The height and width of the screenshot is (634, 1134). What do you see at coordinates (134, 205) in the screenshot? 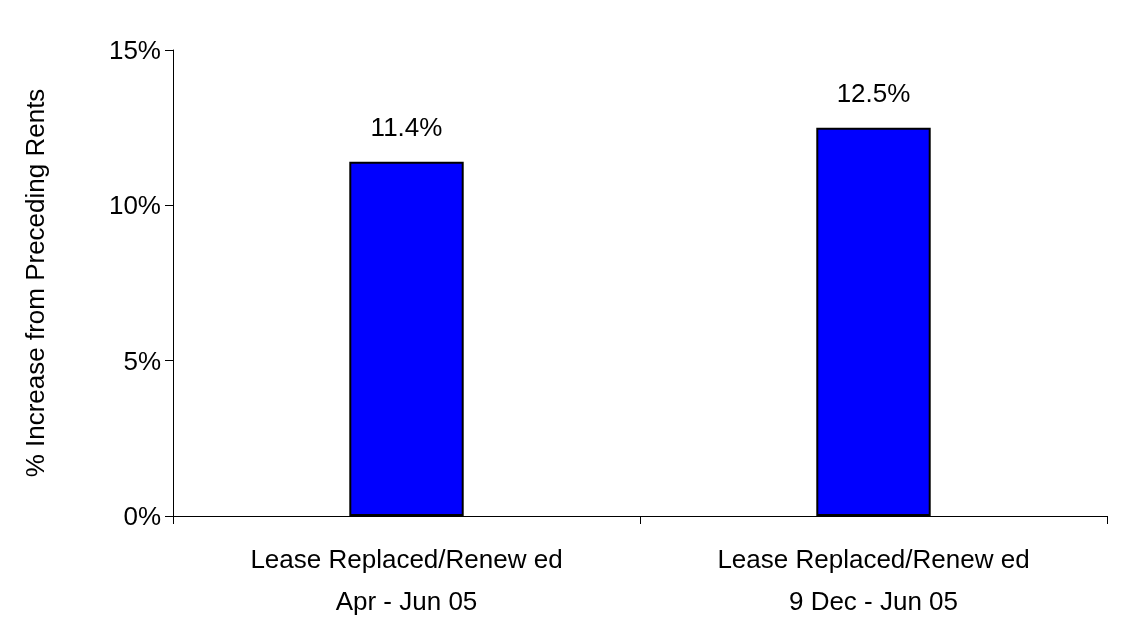
I see `y-tick-label: 10%` at bounding box center [134, 205].